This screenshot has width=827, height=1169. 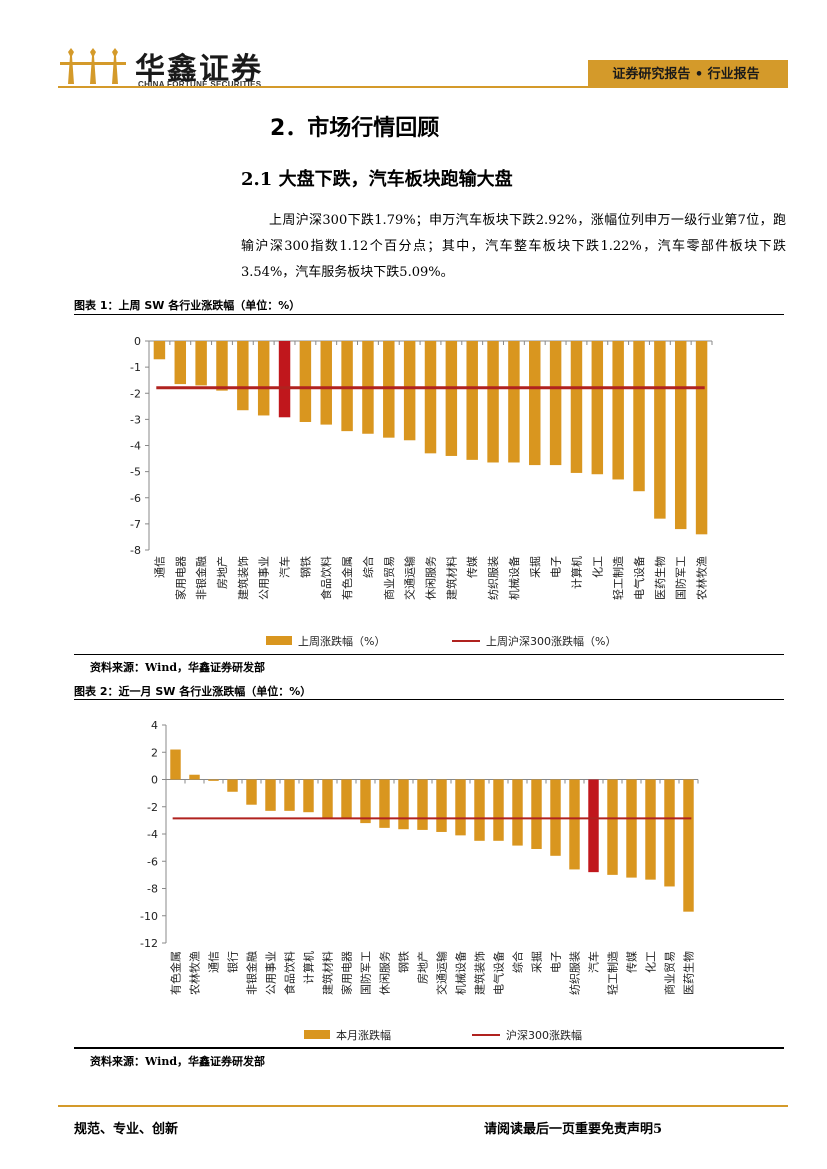 What do you see at coordinates (423, 87) in the screenshot?
I see `header-divider` at bounding box center [423, 87].